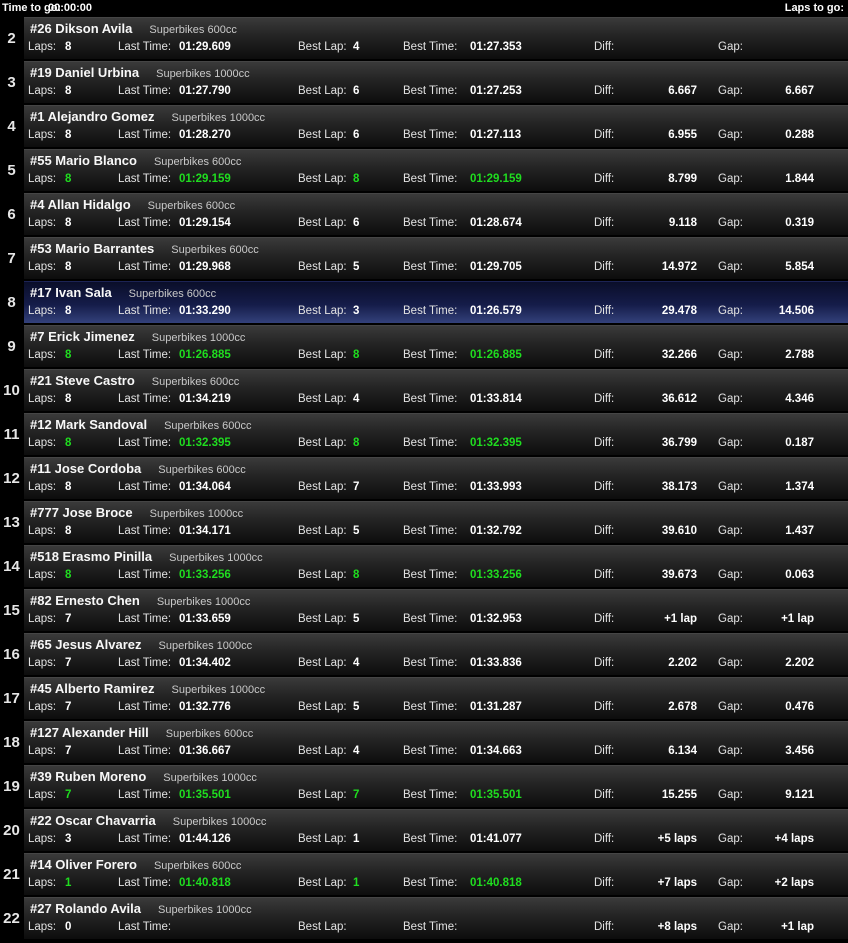  What do you see at coordinates (799, 751) in the screenshot?
I see `gap-value: 3.456` at bounding box center [799, 751].